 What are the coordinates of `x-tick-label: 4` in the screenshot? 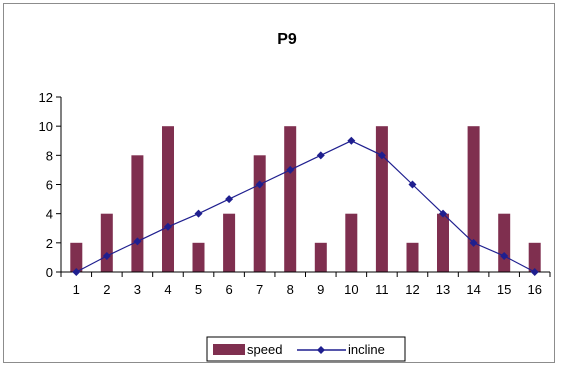 It's located at (167, 289).